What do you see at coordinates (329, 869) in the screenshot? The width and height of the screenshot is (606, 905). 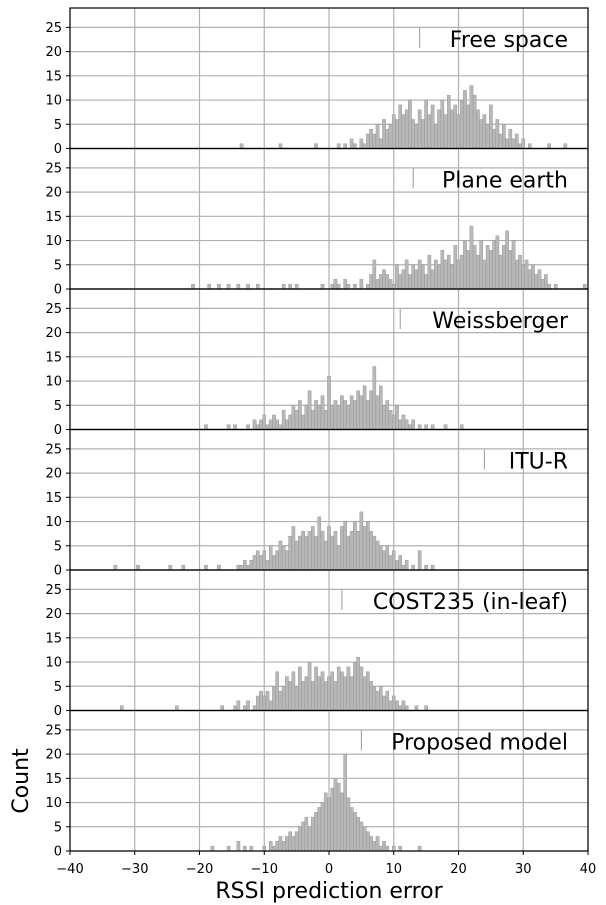 I see `x-tick-label: 0` at bounding box center [329, 869].